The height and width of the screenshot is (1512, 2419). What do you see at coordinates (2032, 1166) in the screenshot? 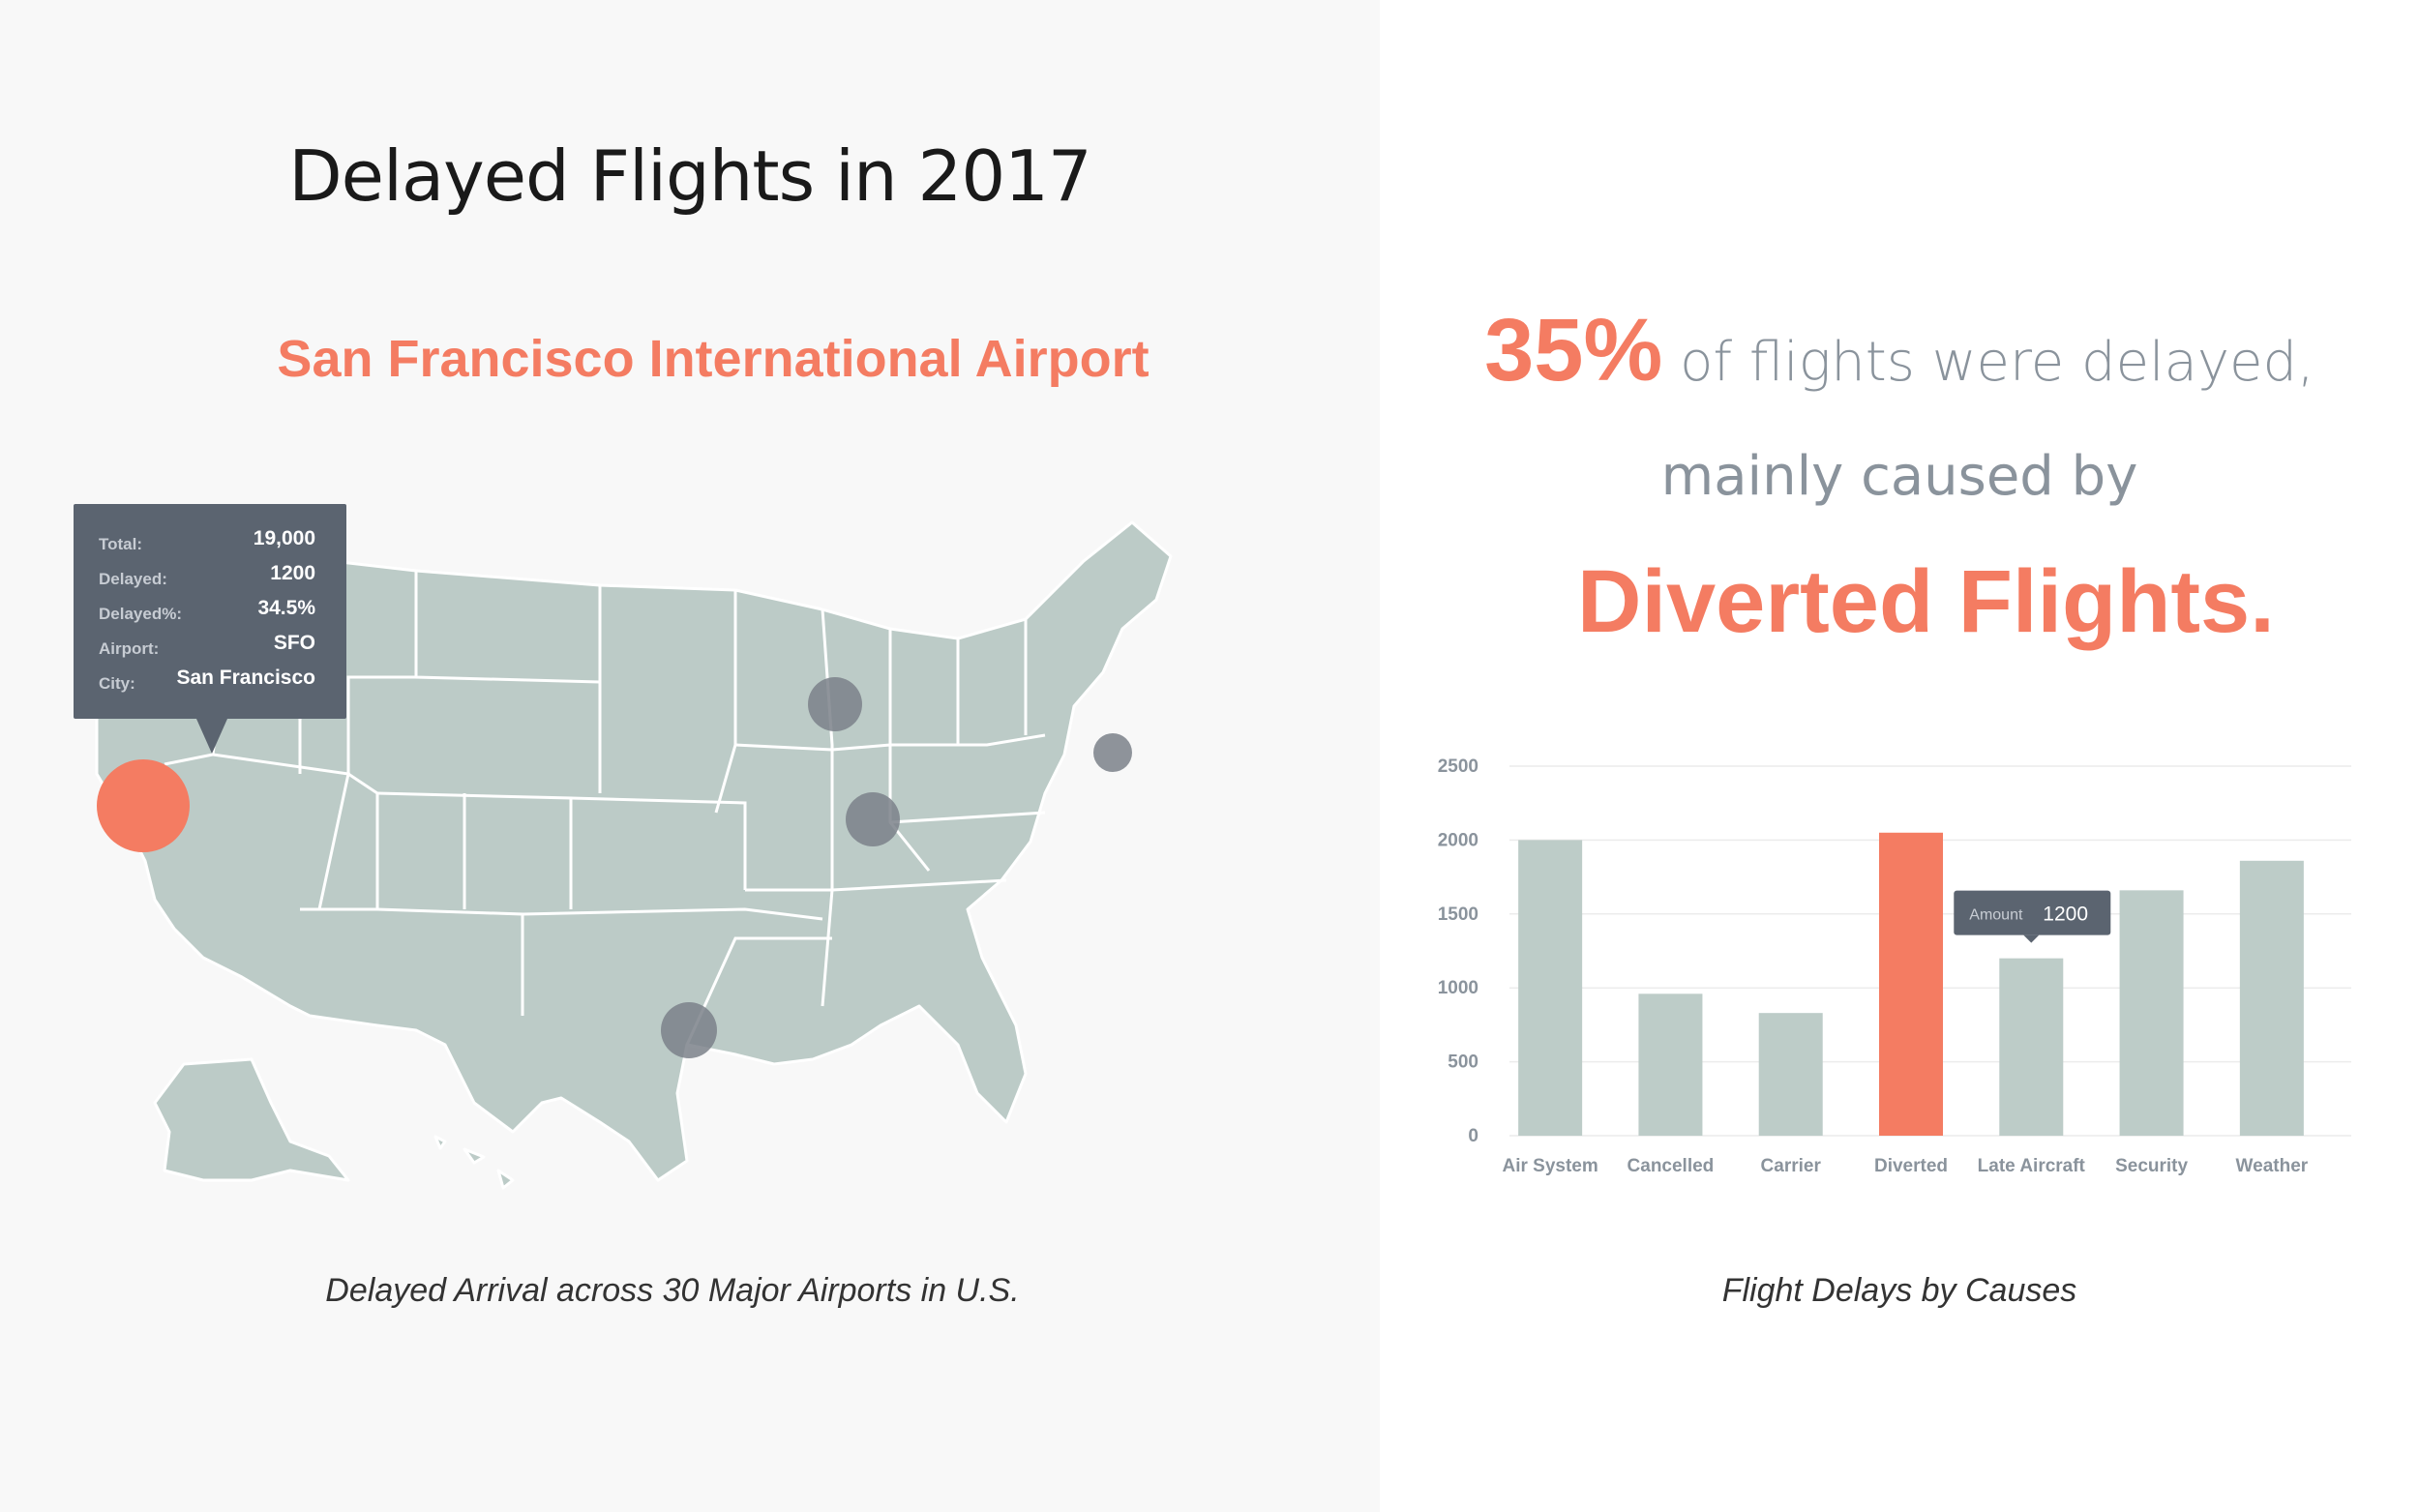
I see `x-tick-label: Late Aircraft` at bounding box center [2032, 1166].